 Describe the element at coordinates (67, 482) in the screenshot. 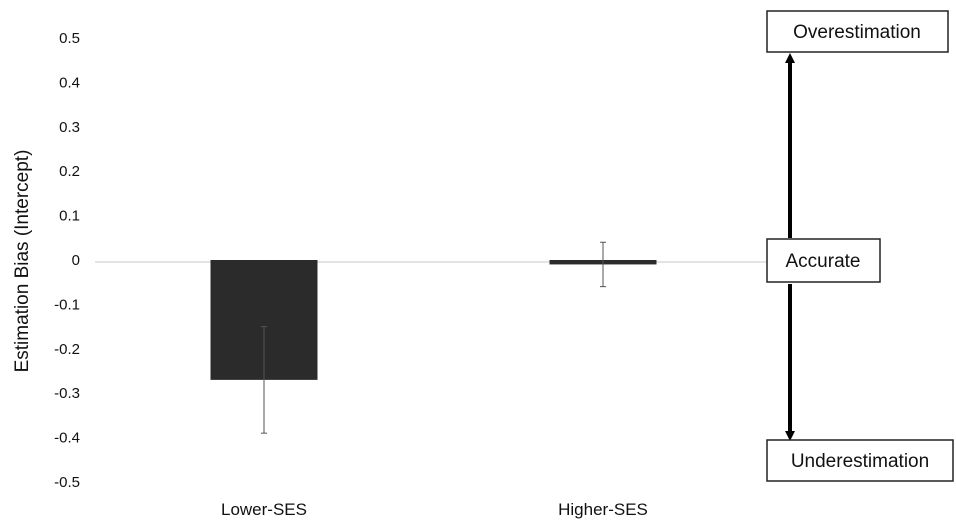

I see `y-tick-label: -0.5` at that location.